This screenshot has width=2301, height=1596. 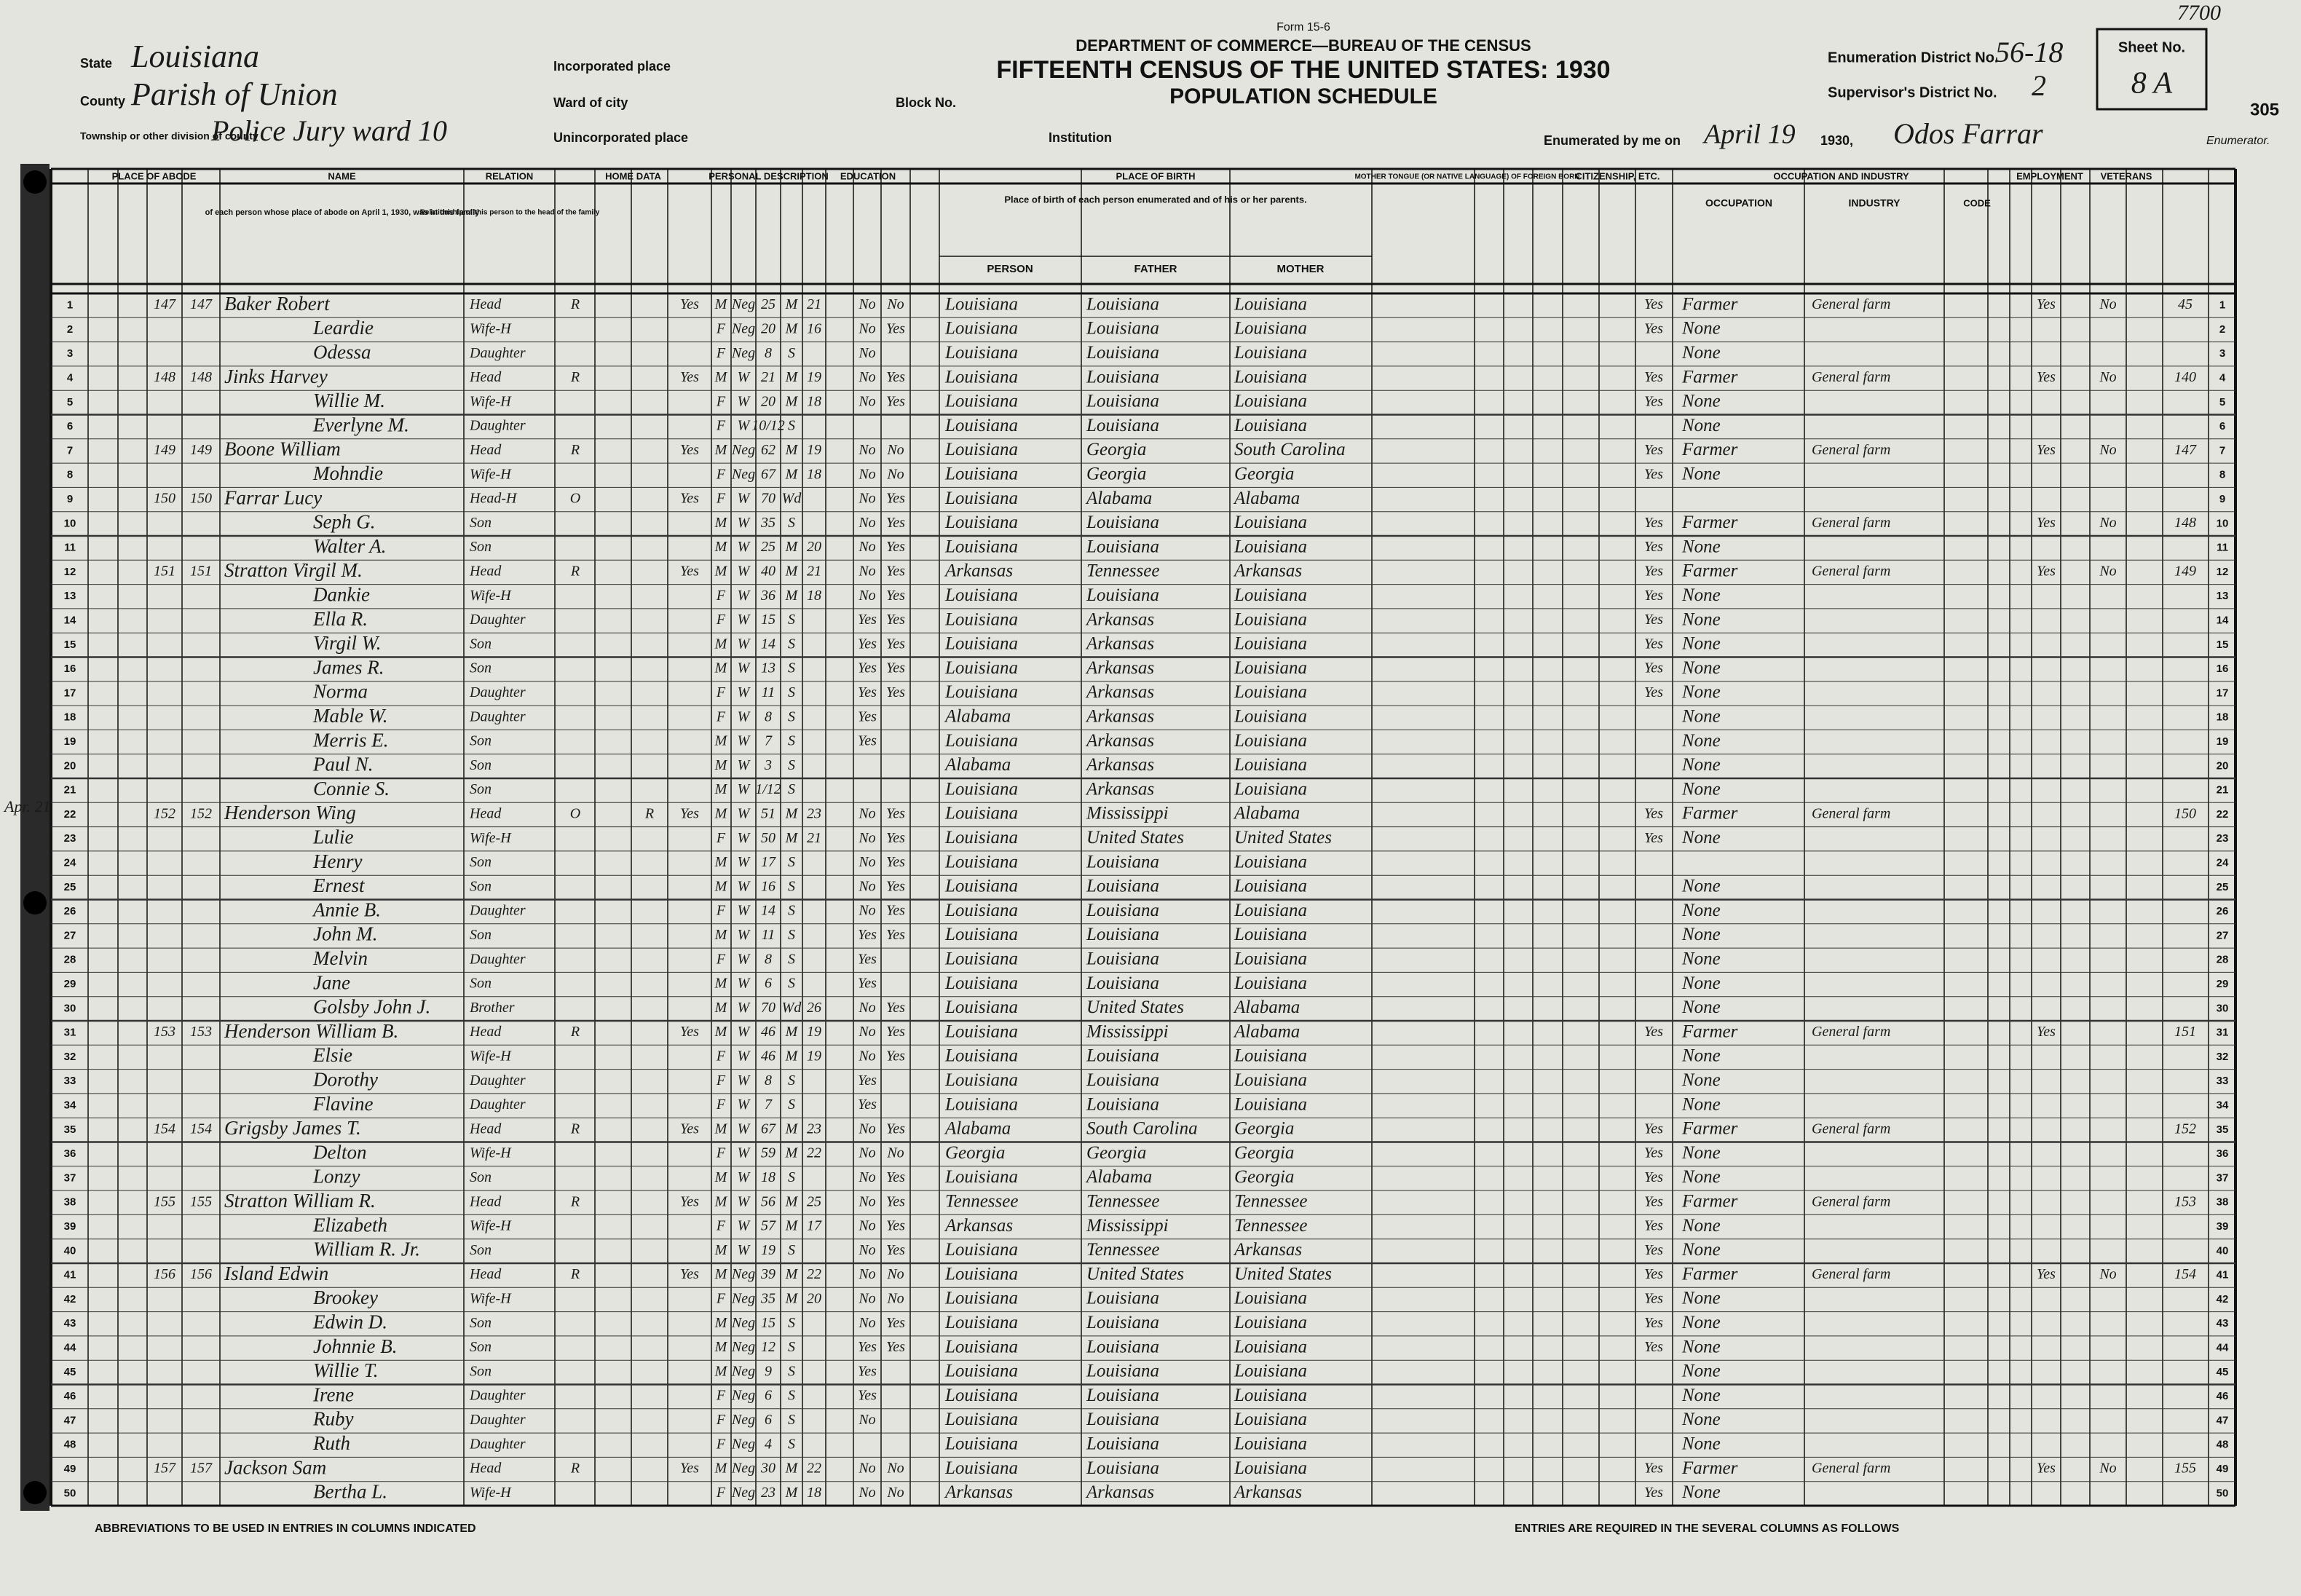 I want to click on cell-age: 20, so click(x=768, y=401).